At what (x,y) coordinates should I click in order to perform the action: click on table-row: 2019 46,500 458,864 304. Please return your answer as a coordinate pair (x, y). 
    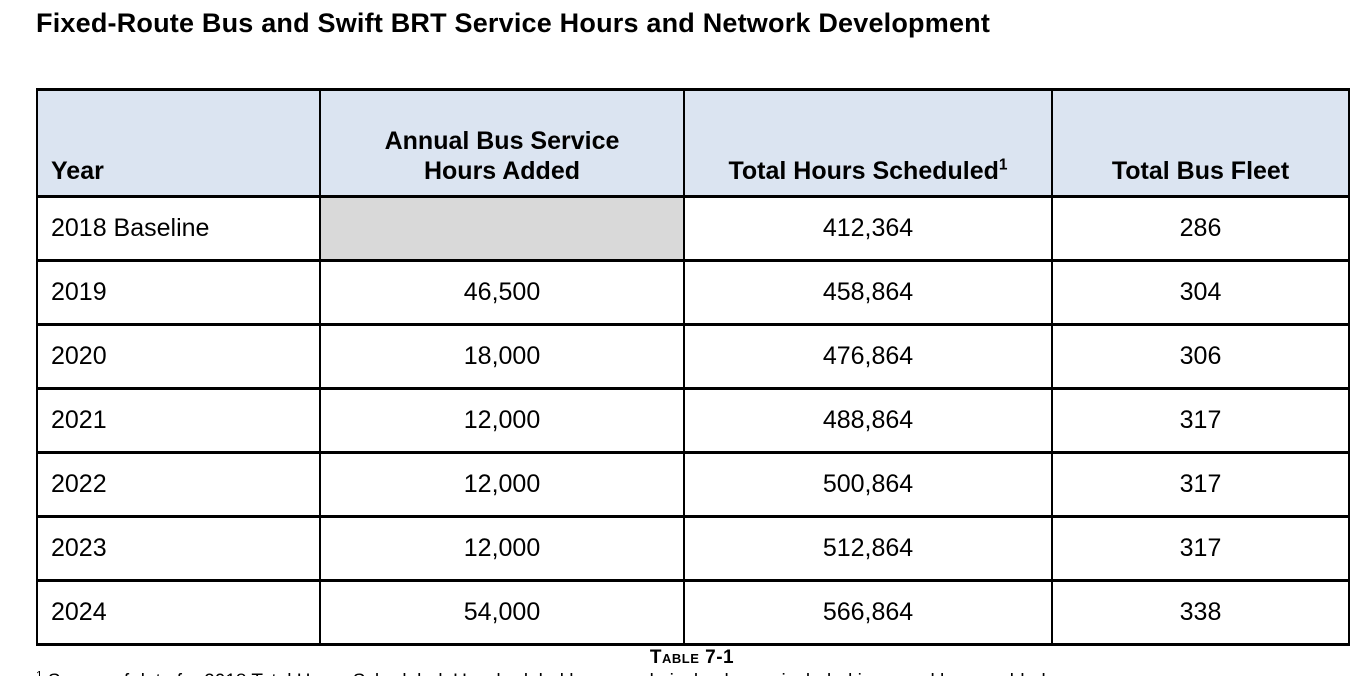
    Looking at the image, I should click on (693, 292).